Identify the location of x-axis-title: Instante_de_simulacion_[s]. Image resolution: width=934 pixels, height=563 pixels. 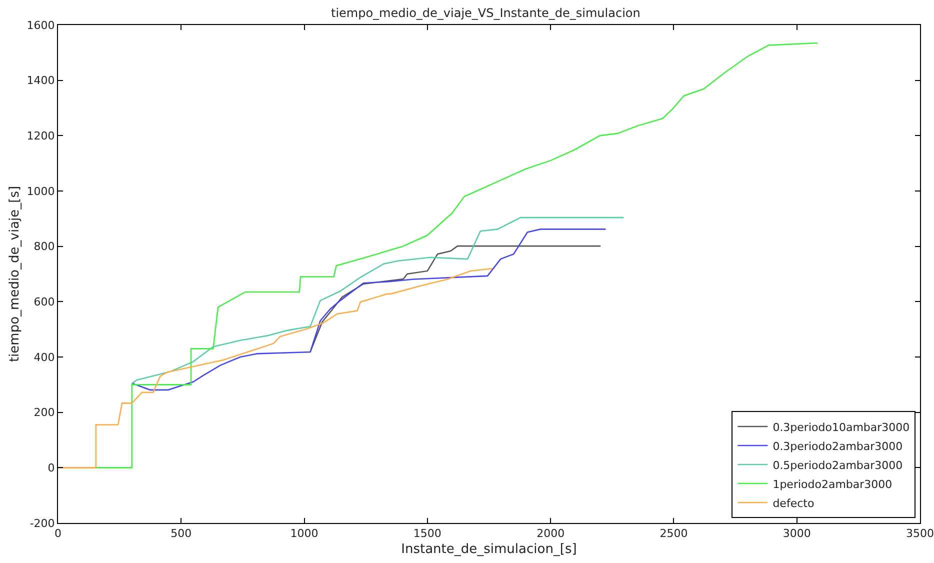
(489, 549).